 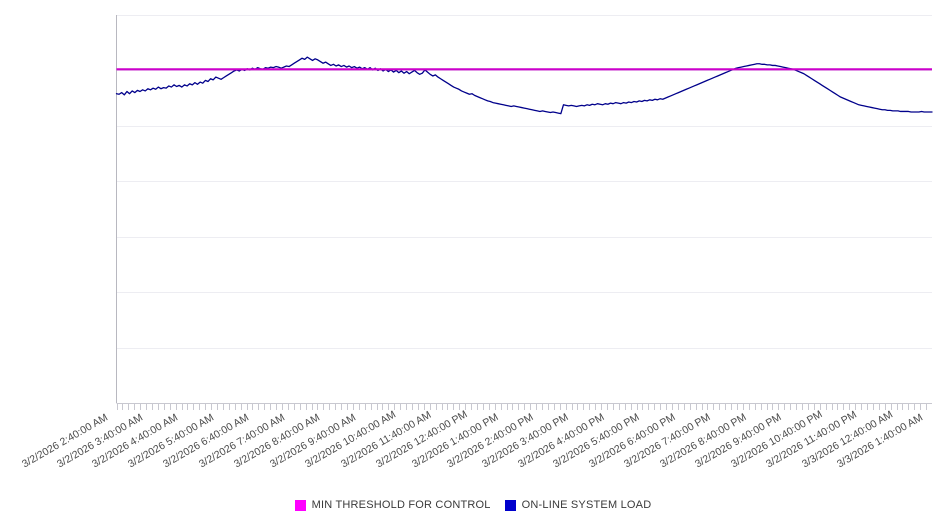 I want to click on load-series-line, so click(x=524, y=85).